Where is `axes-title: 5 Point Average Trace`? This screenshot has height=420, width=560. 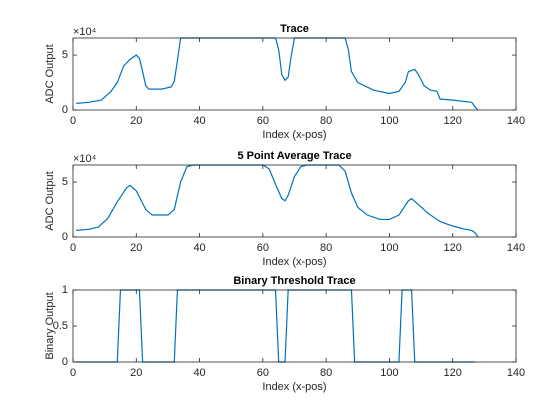
axes-title: 5 Point Average Trace is located at coordinates (294, 156).